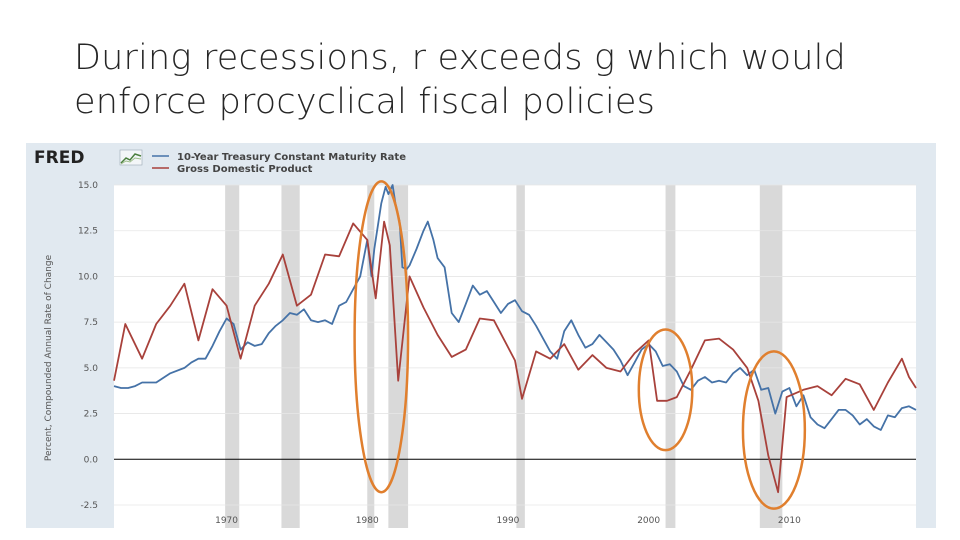  Describe the element at coordinates (88, 186) in the screenshot. I see `y-tick-label: 15.0` at that location.